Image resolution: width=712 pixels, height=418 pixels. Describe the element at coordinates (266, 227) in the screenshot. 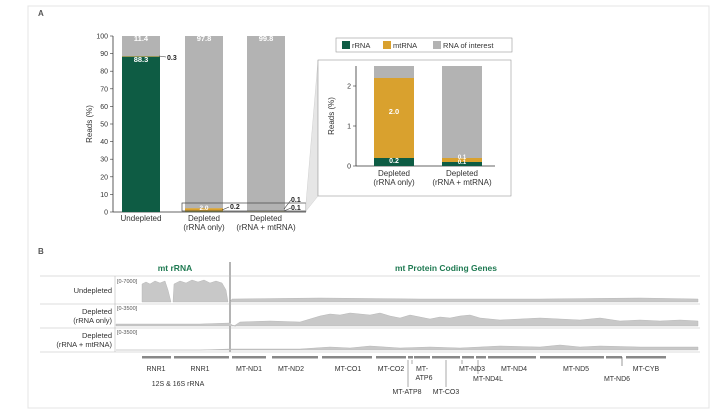

I see `main-cat3-line2: (rRNA + mtRNA)` at that location.